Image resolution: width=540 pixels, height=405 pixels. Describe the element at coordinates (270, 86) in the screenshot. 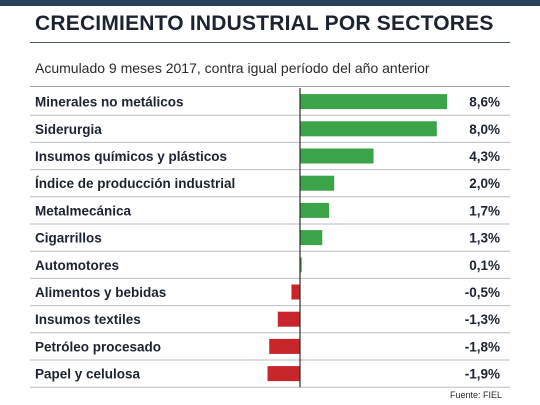

I see `subtitle-divider` at that location.